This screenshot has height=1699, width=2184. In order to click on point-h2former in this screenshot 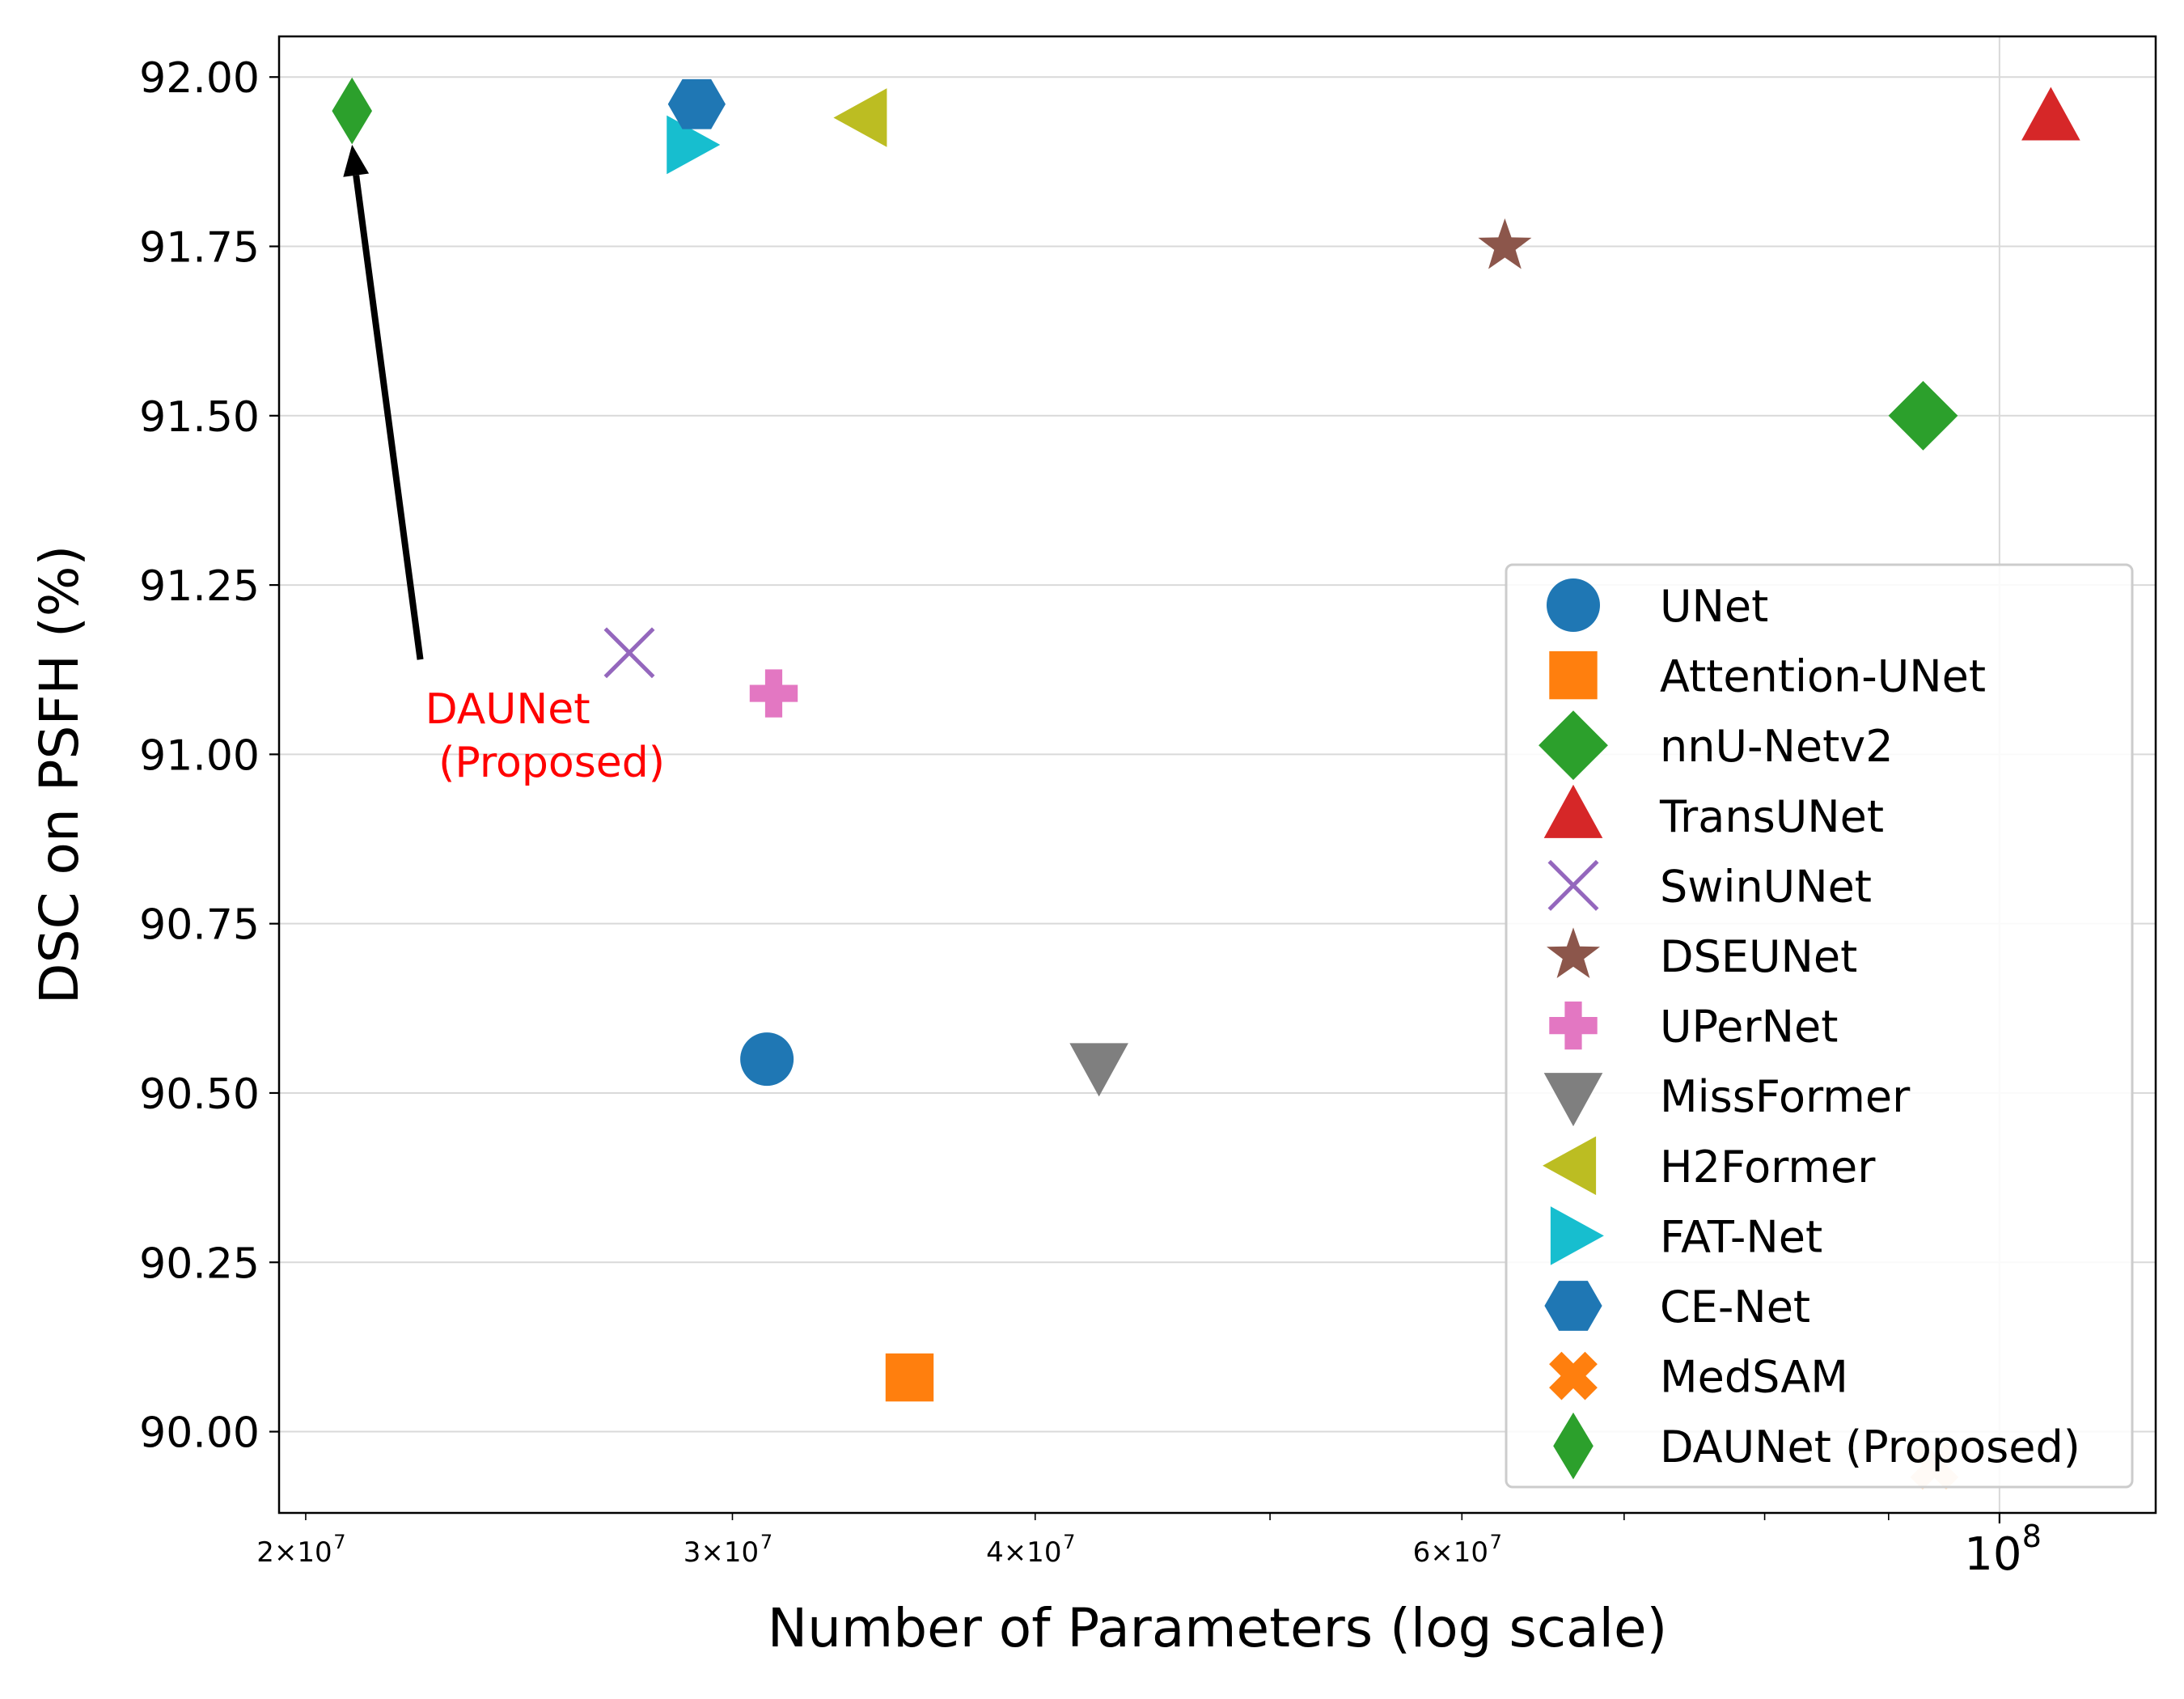, I will do `click(860, 117)`.